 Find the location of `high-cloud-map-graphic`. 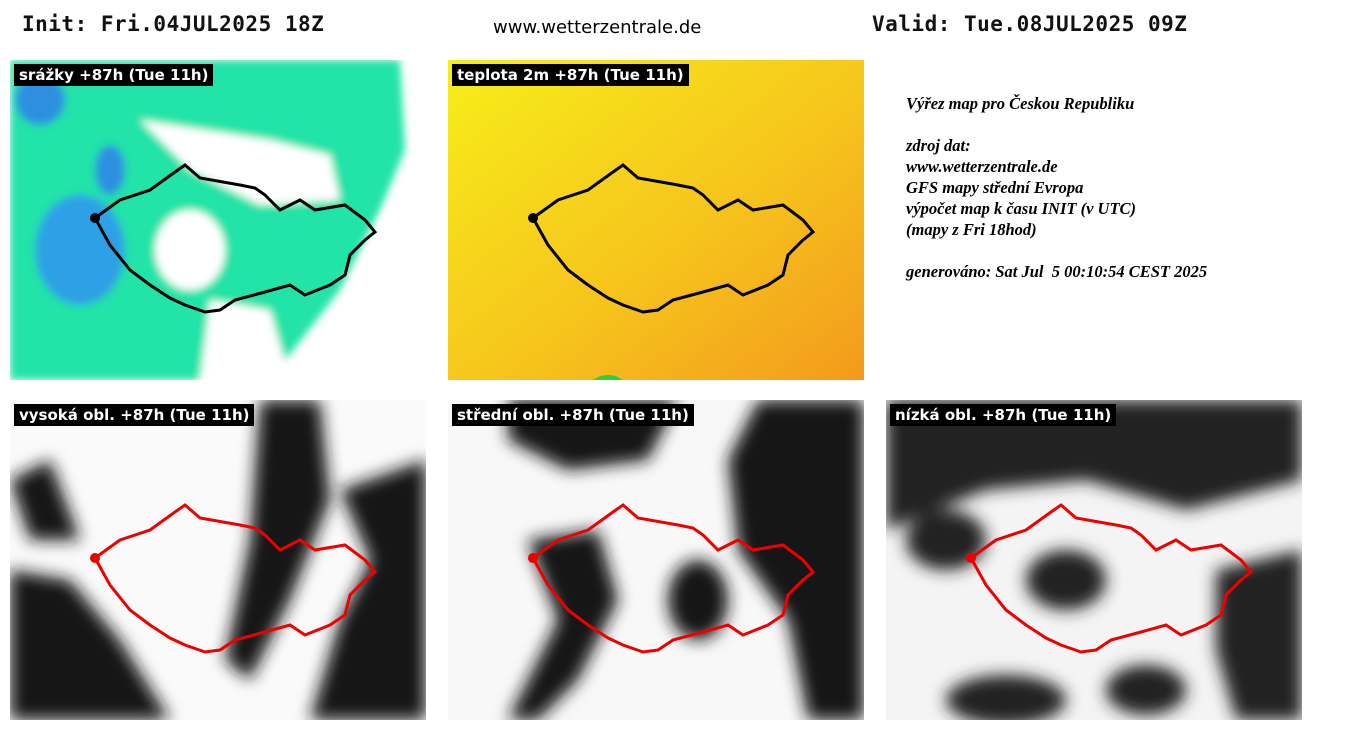

high-cloud-map-graphic is located at coordinates (218, 560).